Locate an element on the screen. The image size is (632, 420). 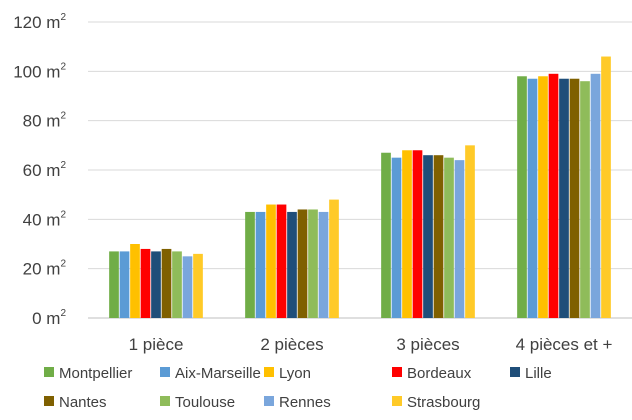
y-tick-label: 80 m2 is located at coordinates (45, 121).